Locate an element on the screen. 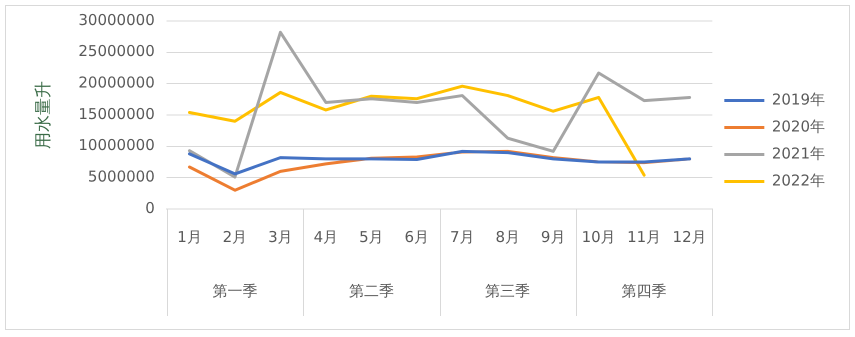 The width and height of the screenshot is (855, 337). x-tick-label: 10月 is located at coordinates (599, 237).